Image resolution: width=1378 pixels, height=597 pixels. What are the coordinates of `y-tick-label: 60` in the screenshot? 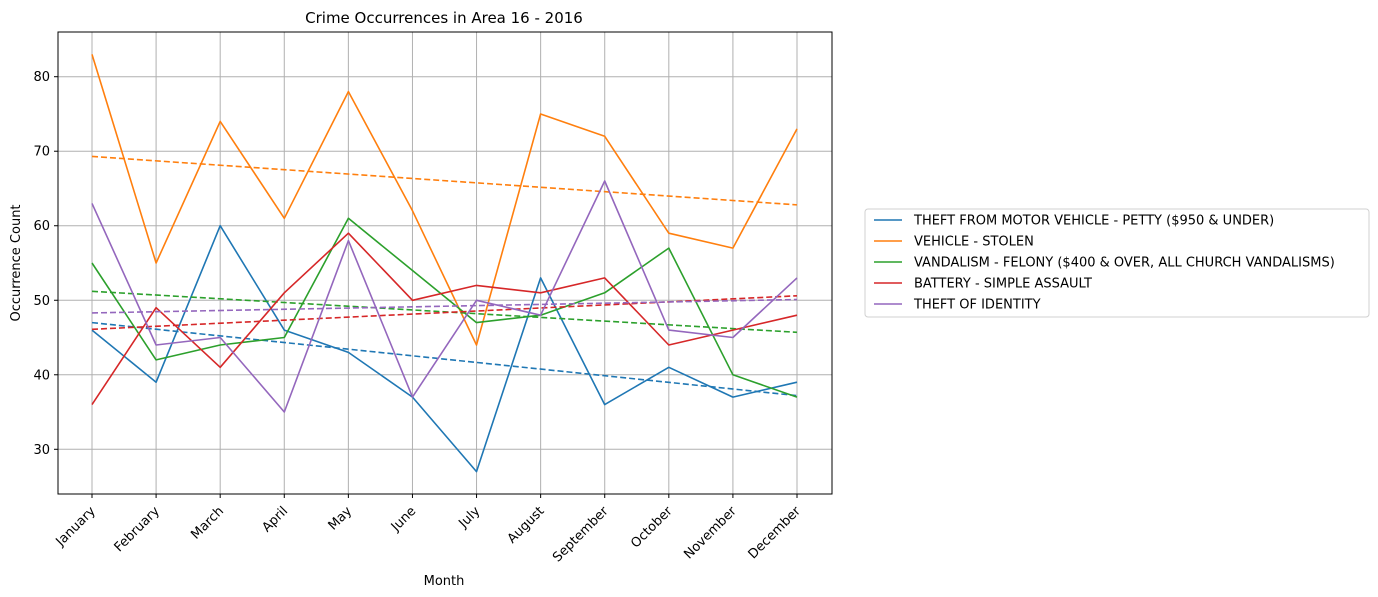 It's located at (41, 226).